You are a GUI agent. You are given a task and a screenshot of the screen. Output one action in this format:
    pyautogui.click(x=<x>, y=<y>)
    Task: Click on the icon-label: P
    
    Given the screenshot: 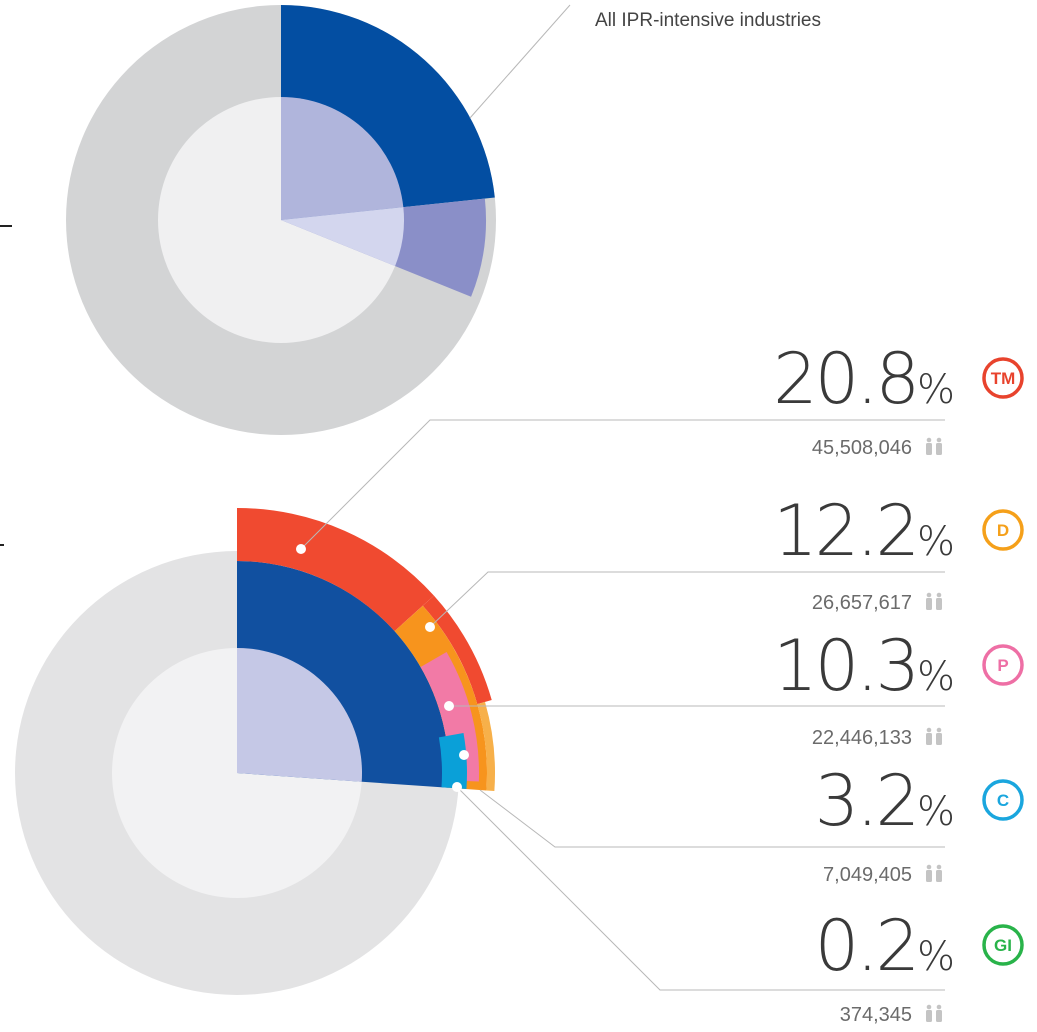 What is the action you would take?
    pyautogui.click(x=1002, y=665)
    